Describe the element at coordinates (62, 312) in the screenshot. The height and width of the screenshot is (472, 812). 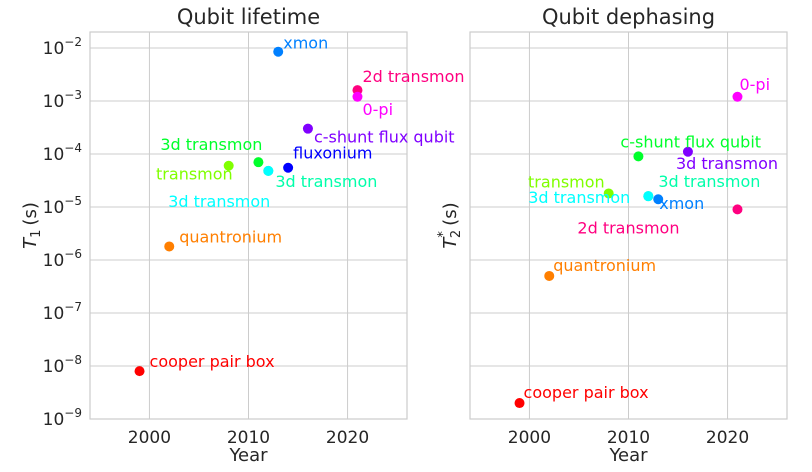
I see `y-tick-label: 10⁻⁷` at that location.